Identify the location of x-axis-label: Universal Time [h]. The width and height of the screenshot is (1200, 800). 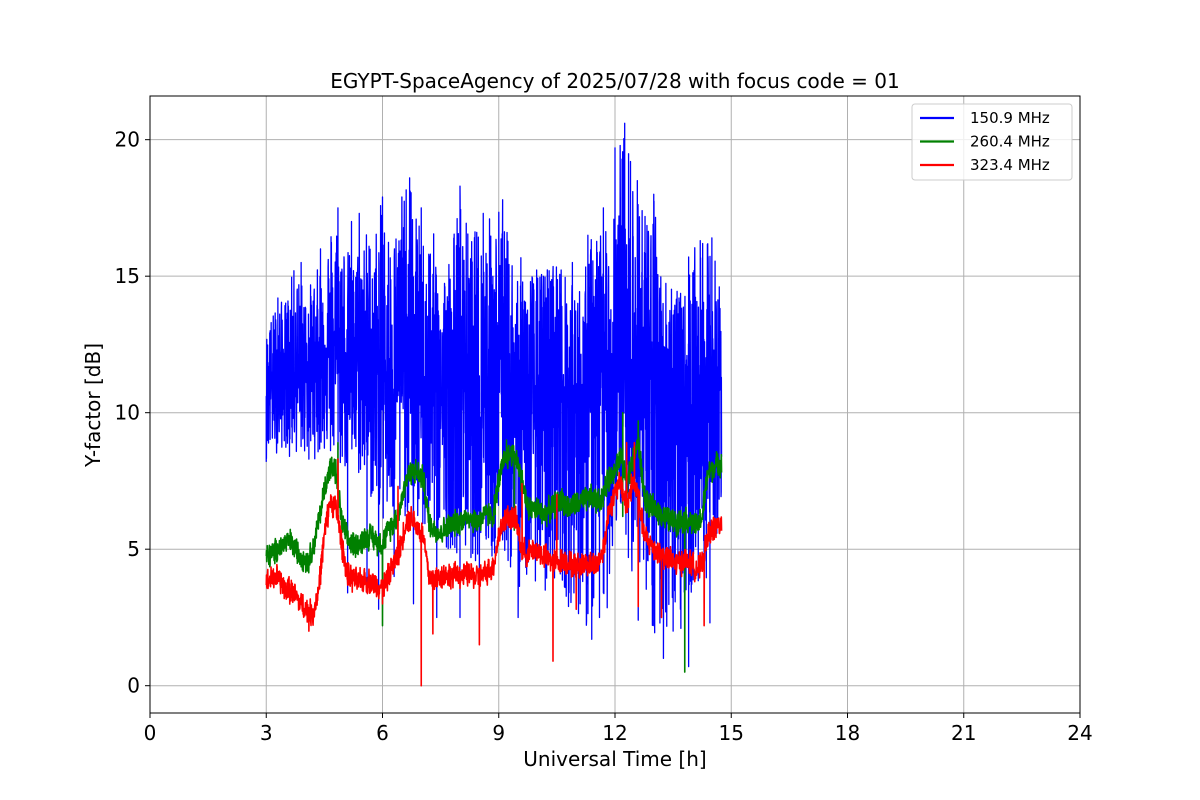
(614, 759).